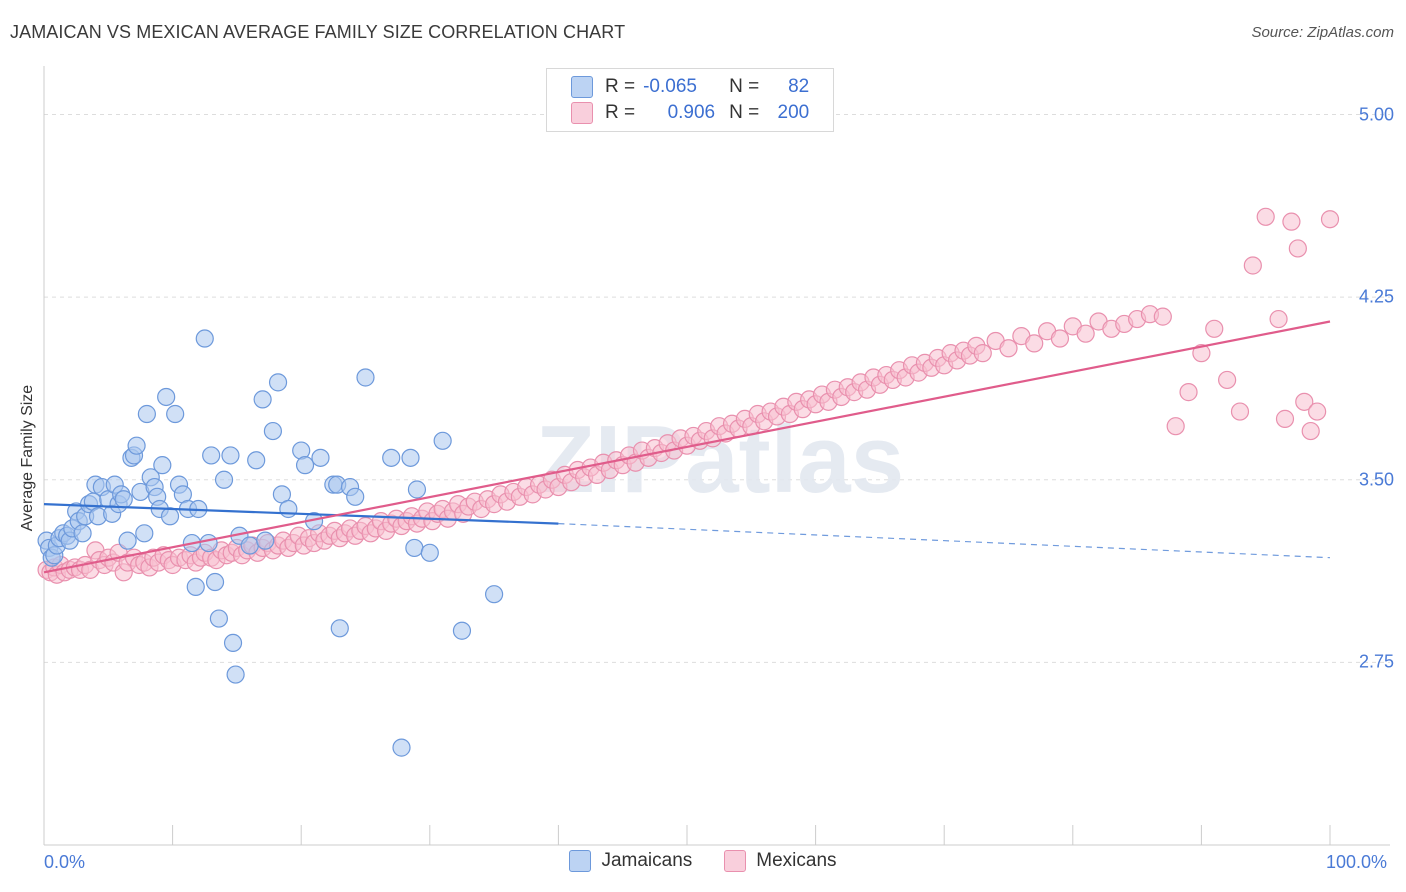  What do you see at coordinates (1376, 661) in the screenshot?
I see `y-tick-label: 2.75` at bounding box center [1376, 661].